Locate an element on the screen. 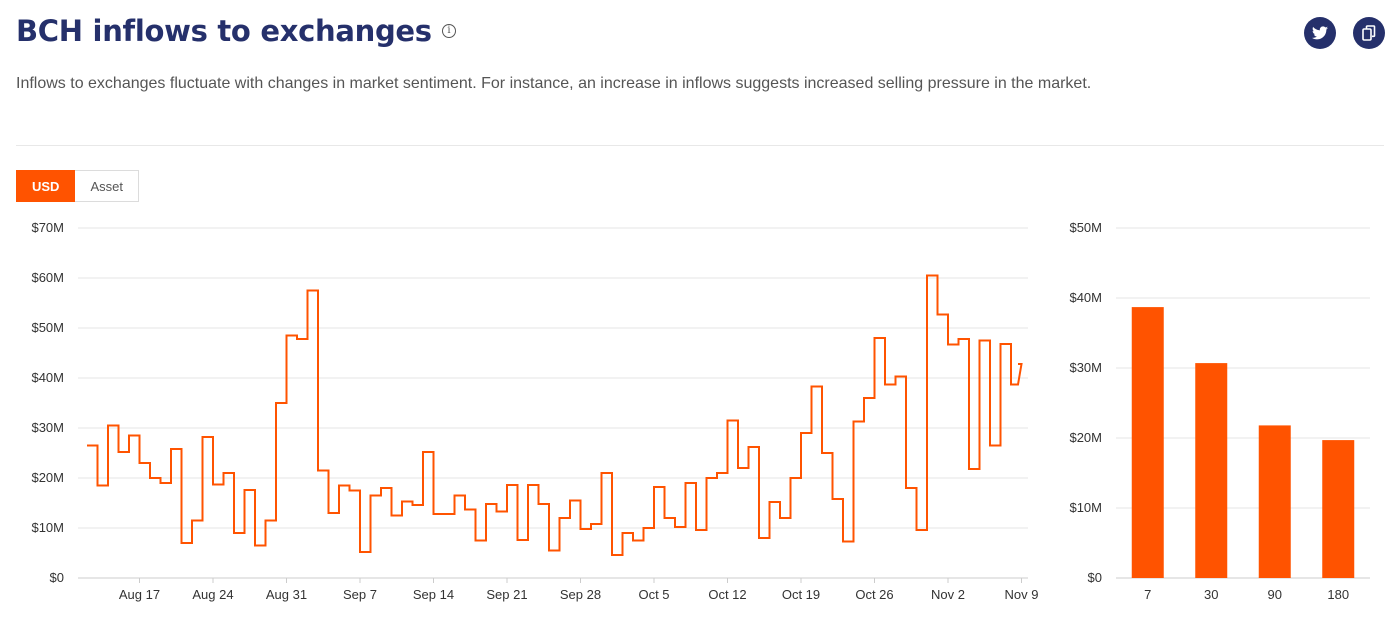 Image resolution: width=1396 pixels, height=637 pixels. toggle-usd-button: USD is located at coordinates (46, 186).